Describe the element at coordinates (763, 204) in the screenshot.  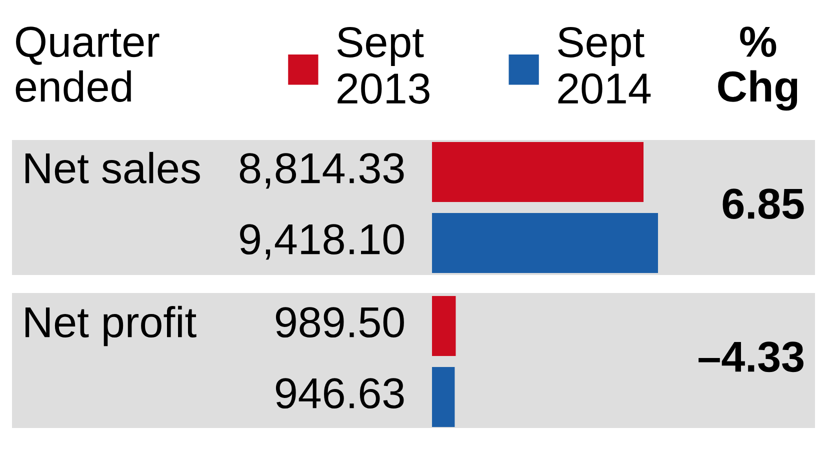
I see `text: 6.85` at that location.